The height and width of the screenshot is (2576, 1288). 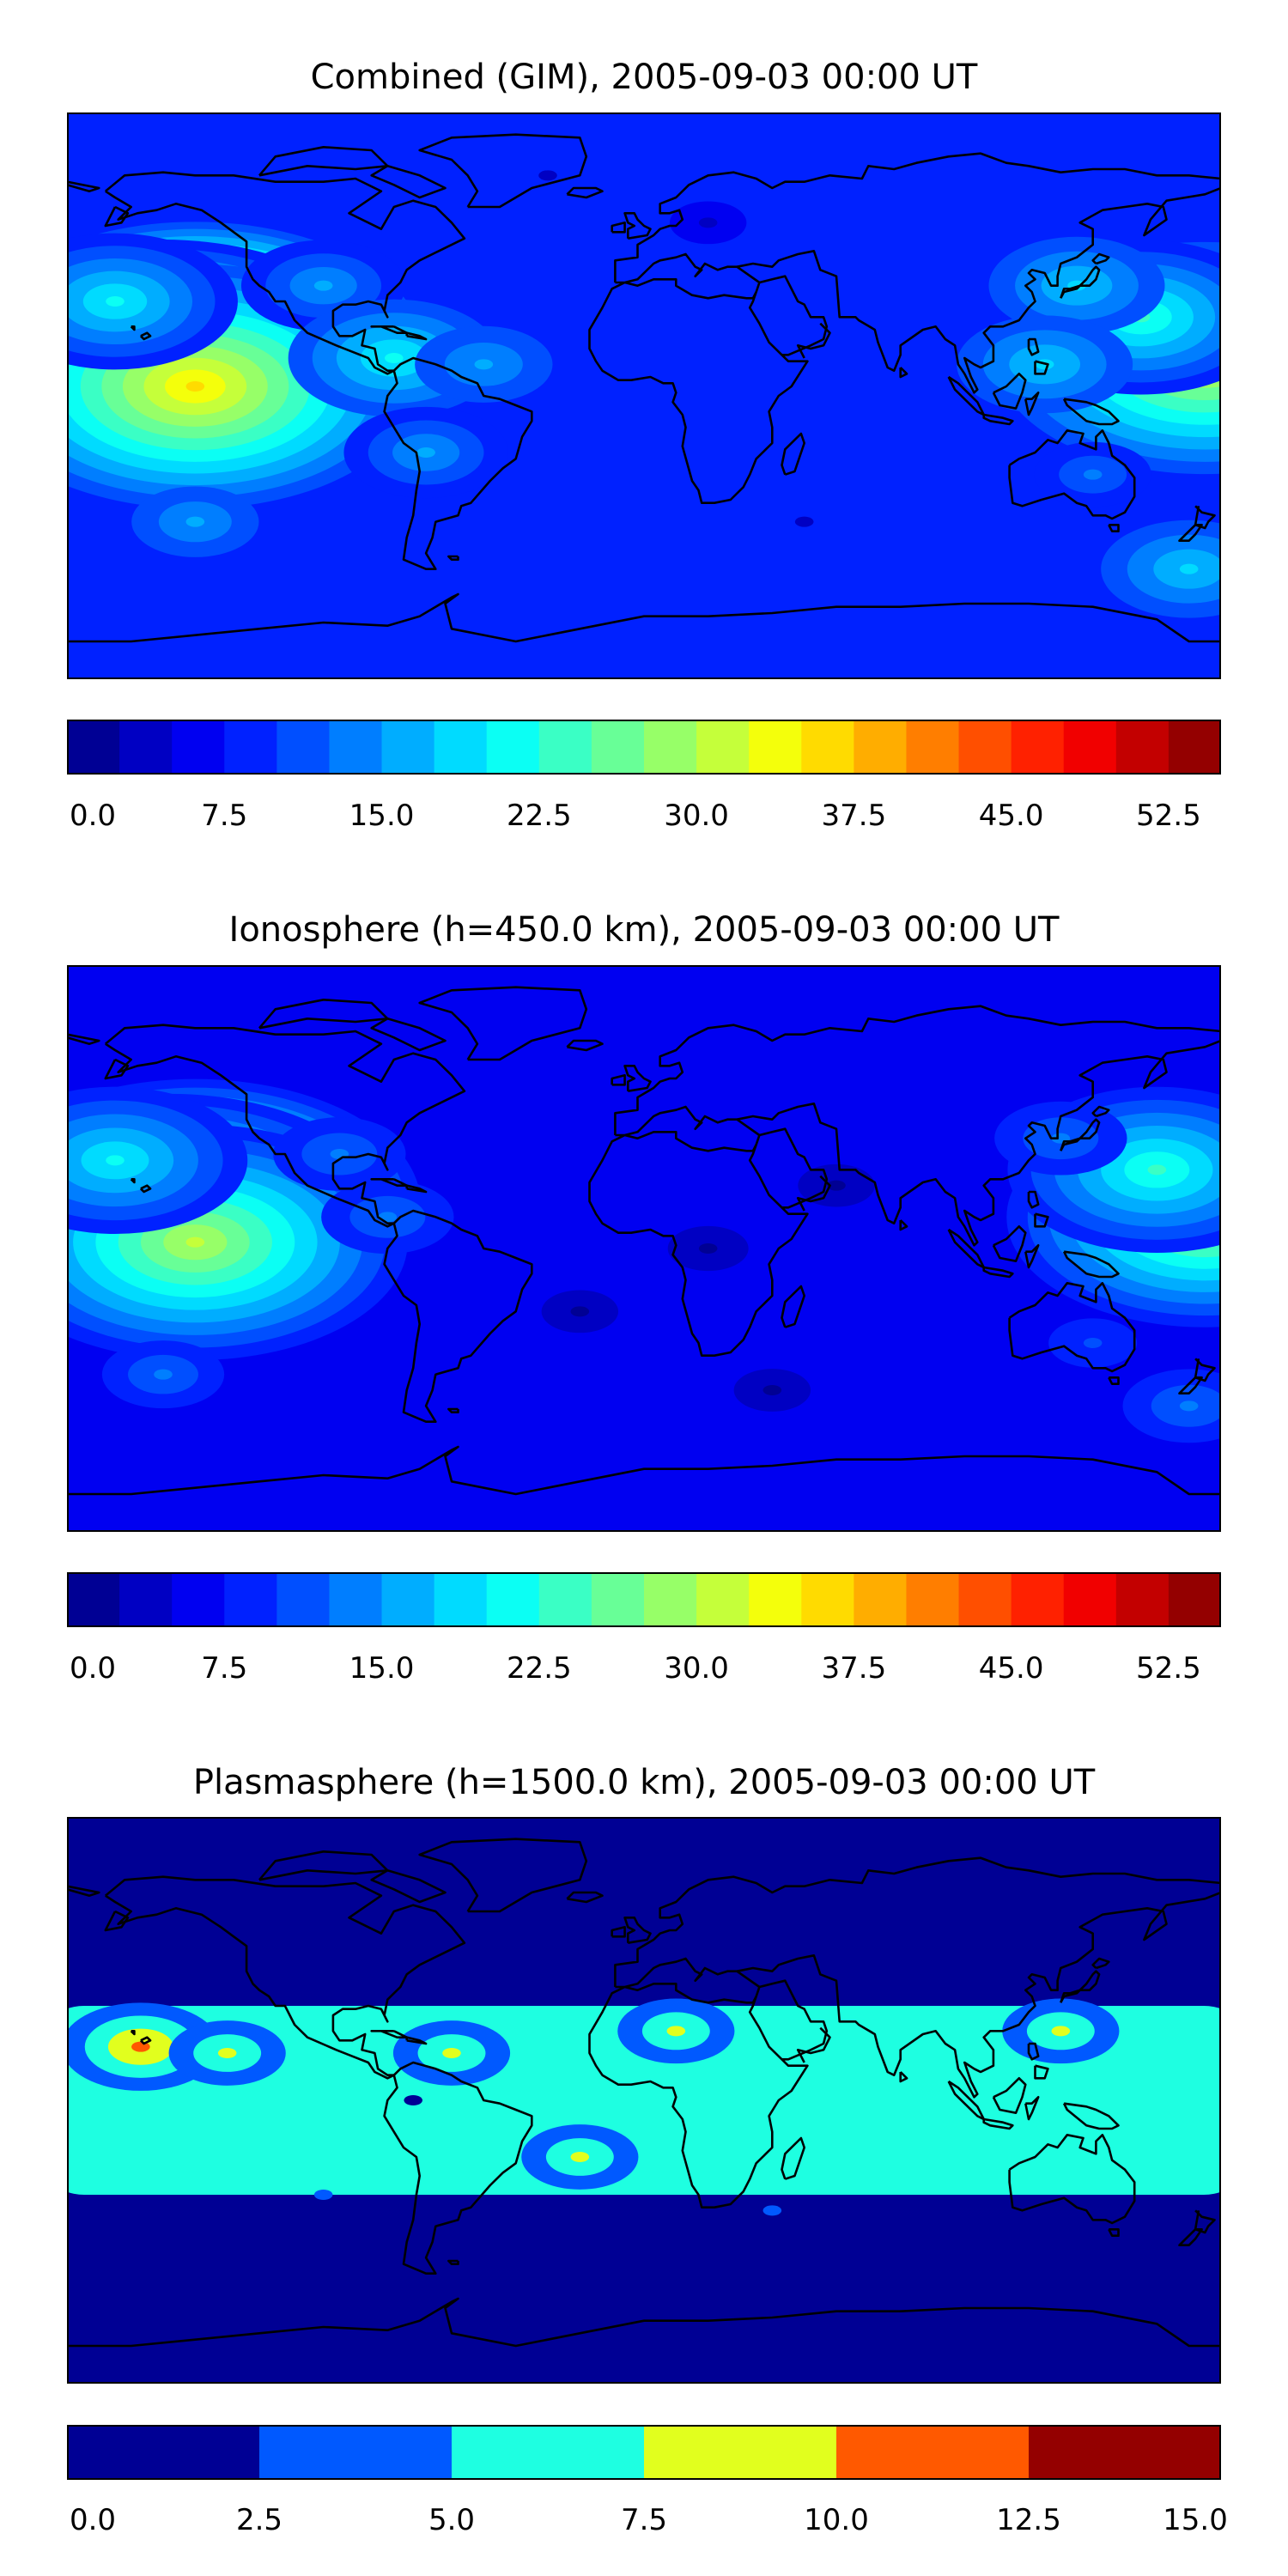 What do you see at coordinates (696, 1668) in the screenshot?
I see `colorbar-tick-label: 30.0` at bounding box center [696, 1668].